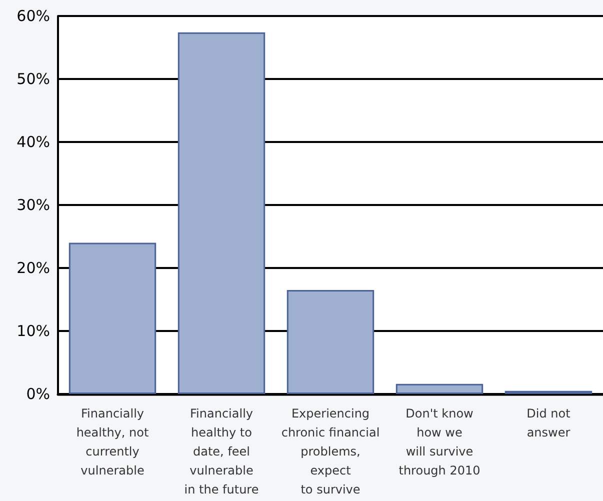 The width and height of the screenshot is (603, 501). Describe the element at coordinates (33, 205) in the screenshot. I see `y-tick-label: 30%` at that location.